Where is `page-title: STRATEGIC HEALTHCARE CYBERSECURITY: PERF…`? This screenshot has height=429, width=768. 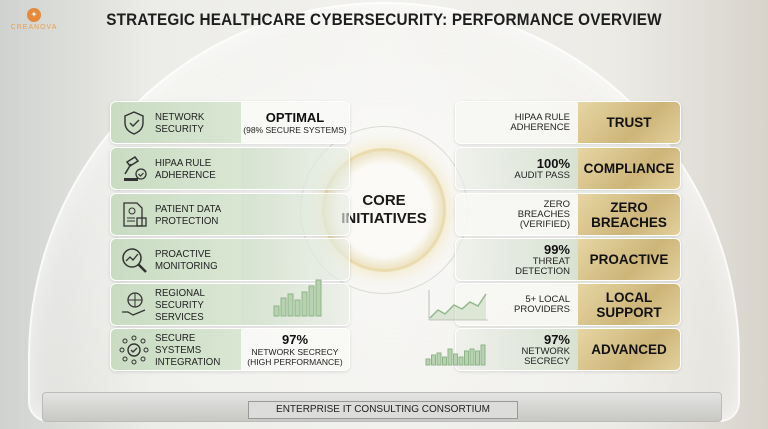
page-title: STRATEGIC HEALTHCARE CYBERSECURITY: PERF… is located at coordinates (384, 19).